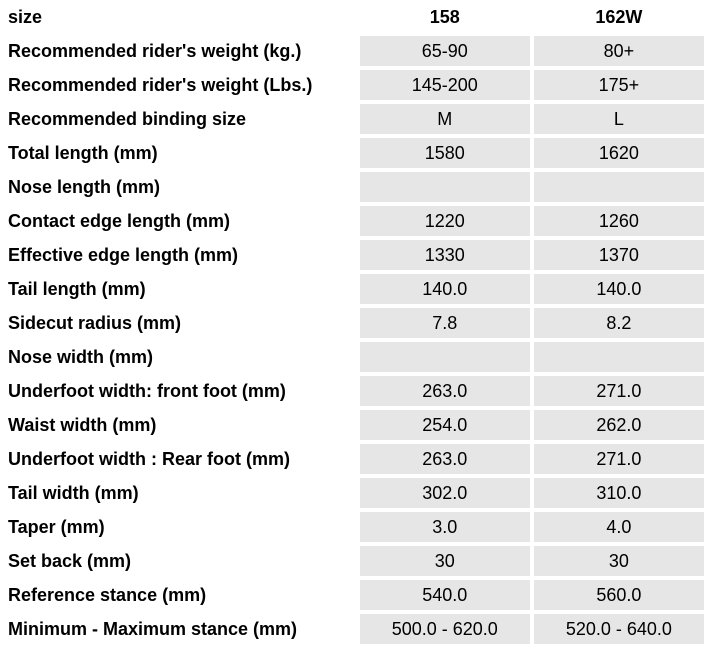 The width and height of the screenshot is (708, 648). I want to click on cell-value: 302.0, so click(444, 493).